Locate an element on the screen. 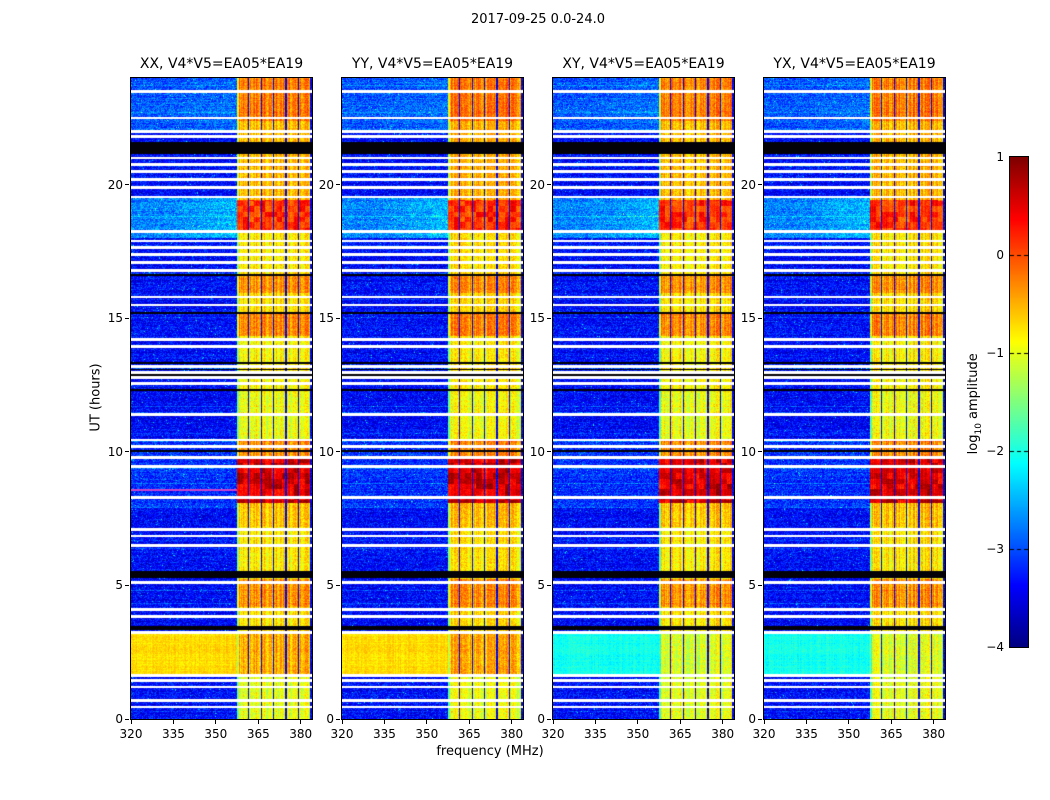 The image size is (1050, 800). spectrogram-canvas-xx is located at coordinates (221, 398).